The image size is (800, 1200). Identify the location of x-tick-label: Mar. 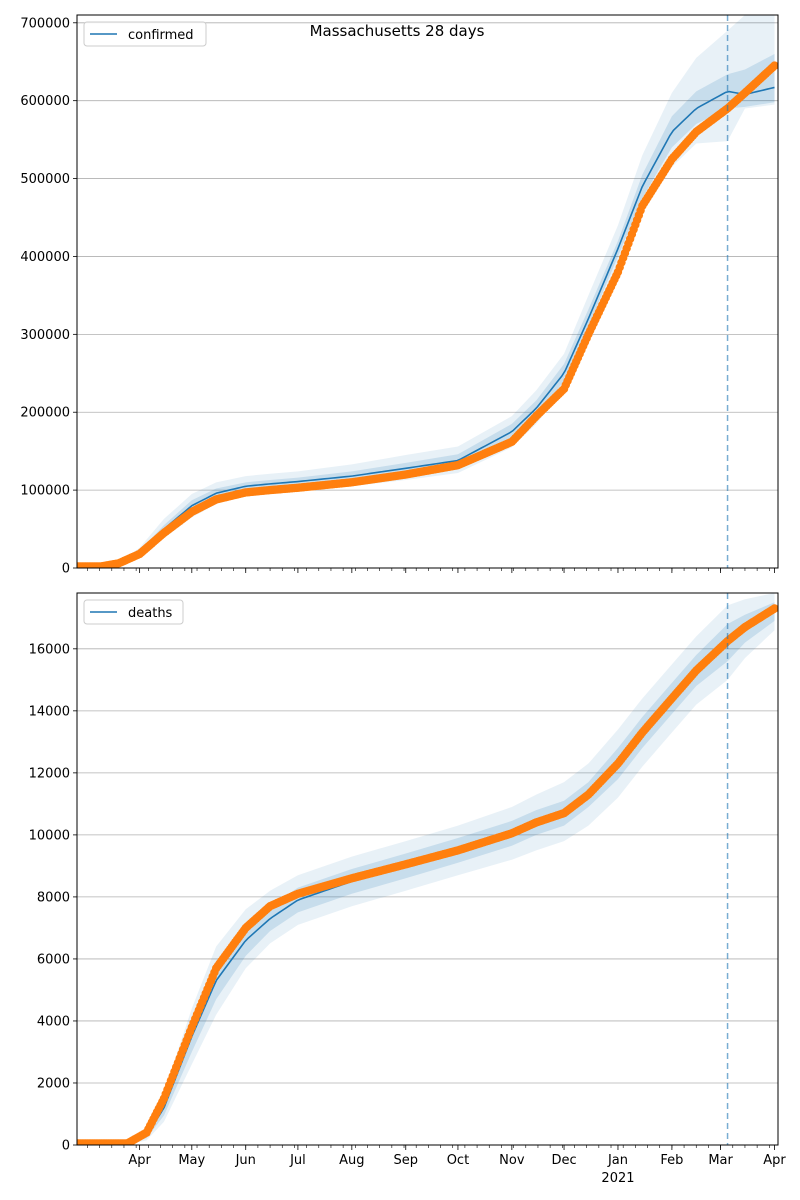
(720, 1160).